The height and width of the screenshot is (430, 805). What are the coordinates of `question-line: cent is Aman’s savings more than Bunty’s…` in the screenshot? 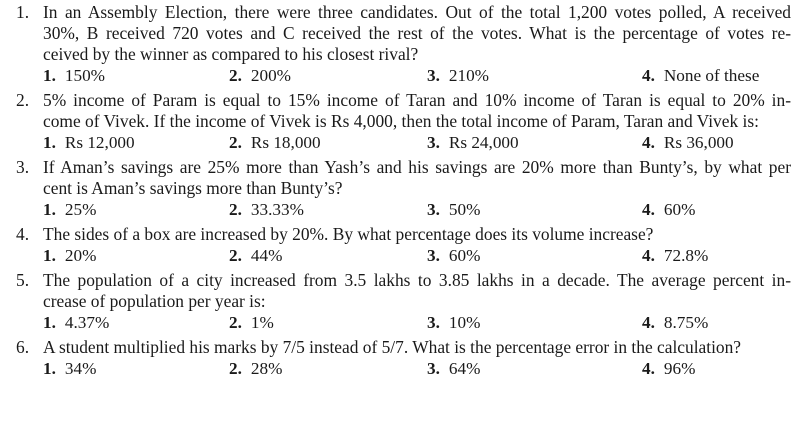 It's located at (193, 188).